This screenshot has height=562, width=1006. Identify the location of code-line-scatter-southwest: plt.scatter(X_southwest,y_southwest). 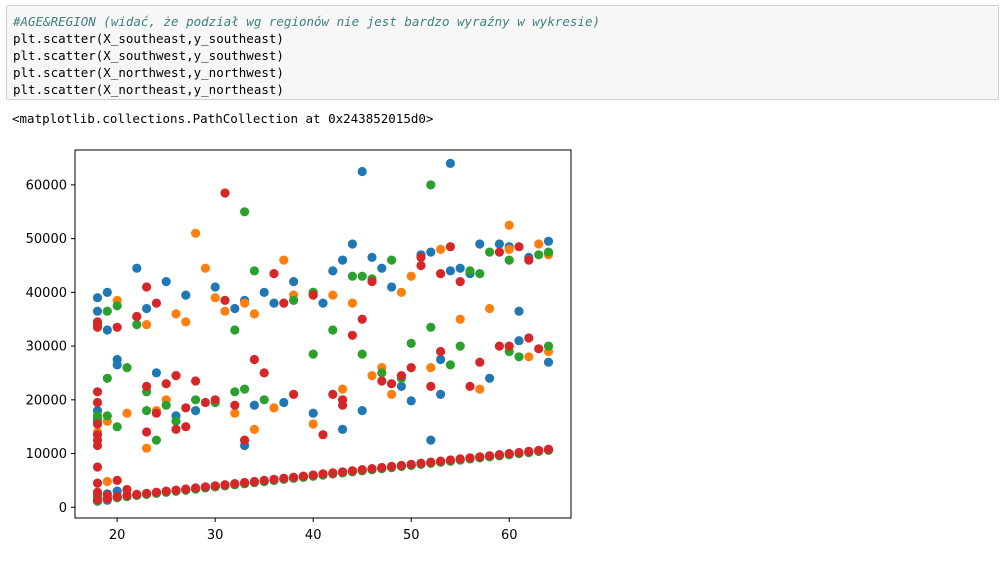
(148, 55).